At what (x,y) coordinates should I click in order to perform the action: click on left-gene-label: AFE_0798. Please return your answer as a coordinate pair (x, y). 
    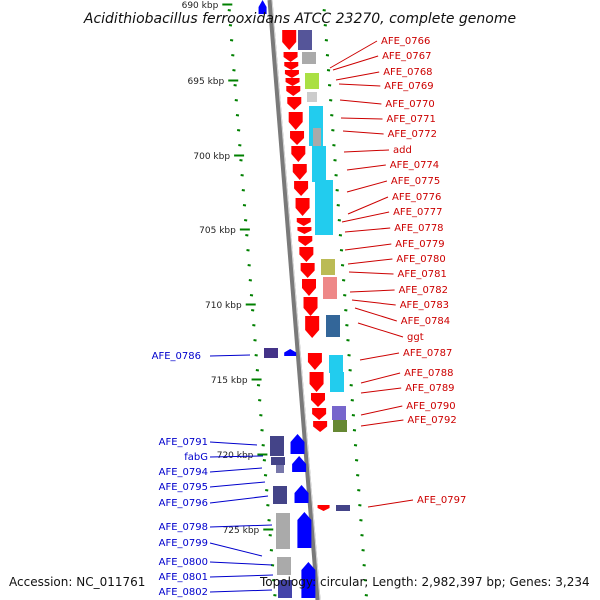
    Looking at the image, I should click on (183, 527).